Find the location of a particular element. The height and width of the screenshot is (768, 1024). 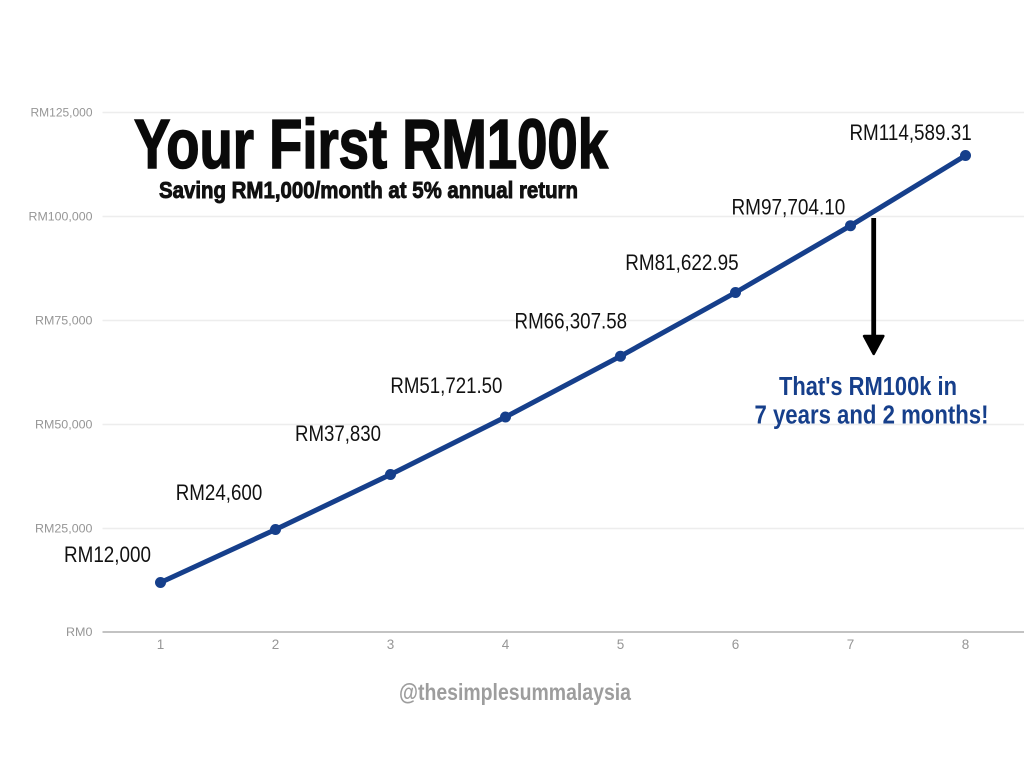

svg-text: 7 is located at coordinates (851, 644).